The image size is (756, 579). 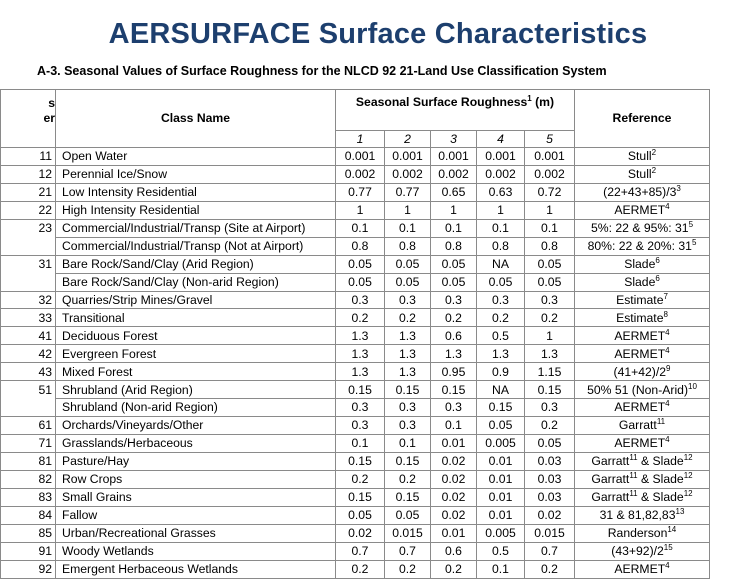 I want to click on class-number: 23, so click(x=28, y=228).